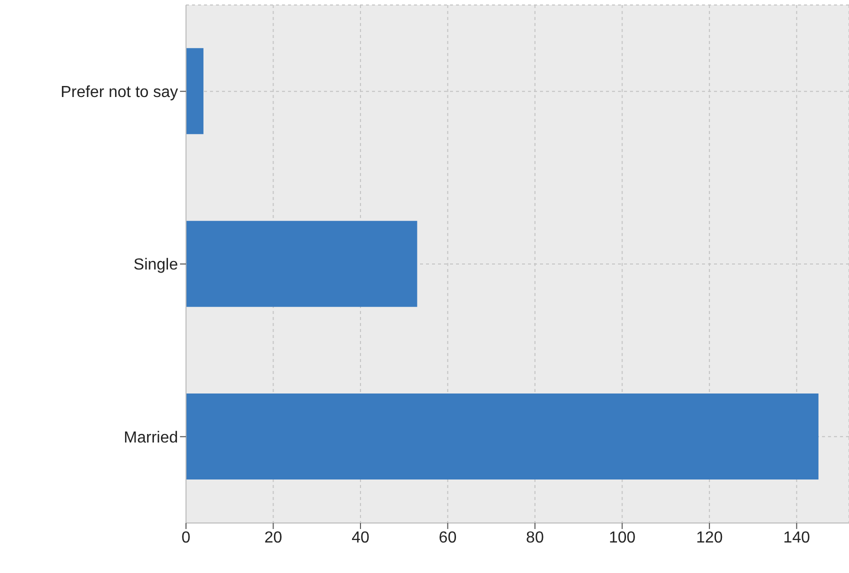 Image resolution: width=849 pixels, height=573 pixels. What do you see at coordinates (156, 265) in the screenshot?
I see `y-tick-label: Single` at bounding box center [156, 265].